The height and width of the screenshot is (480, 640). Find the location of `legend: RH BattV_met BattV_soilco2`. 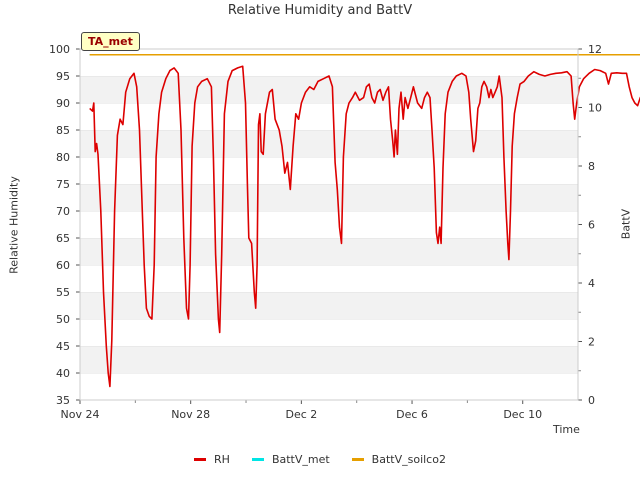

legend: RH BattV_met BattV_soilco2 is located at coordinates (320, 459).